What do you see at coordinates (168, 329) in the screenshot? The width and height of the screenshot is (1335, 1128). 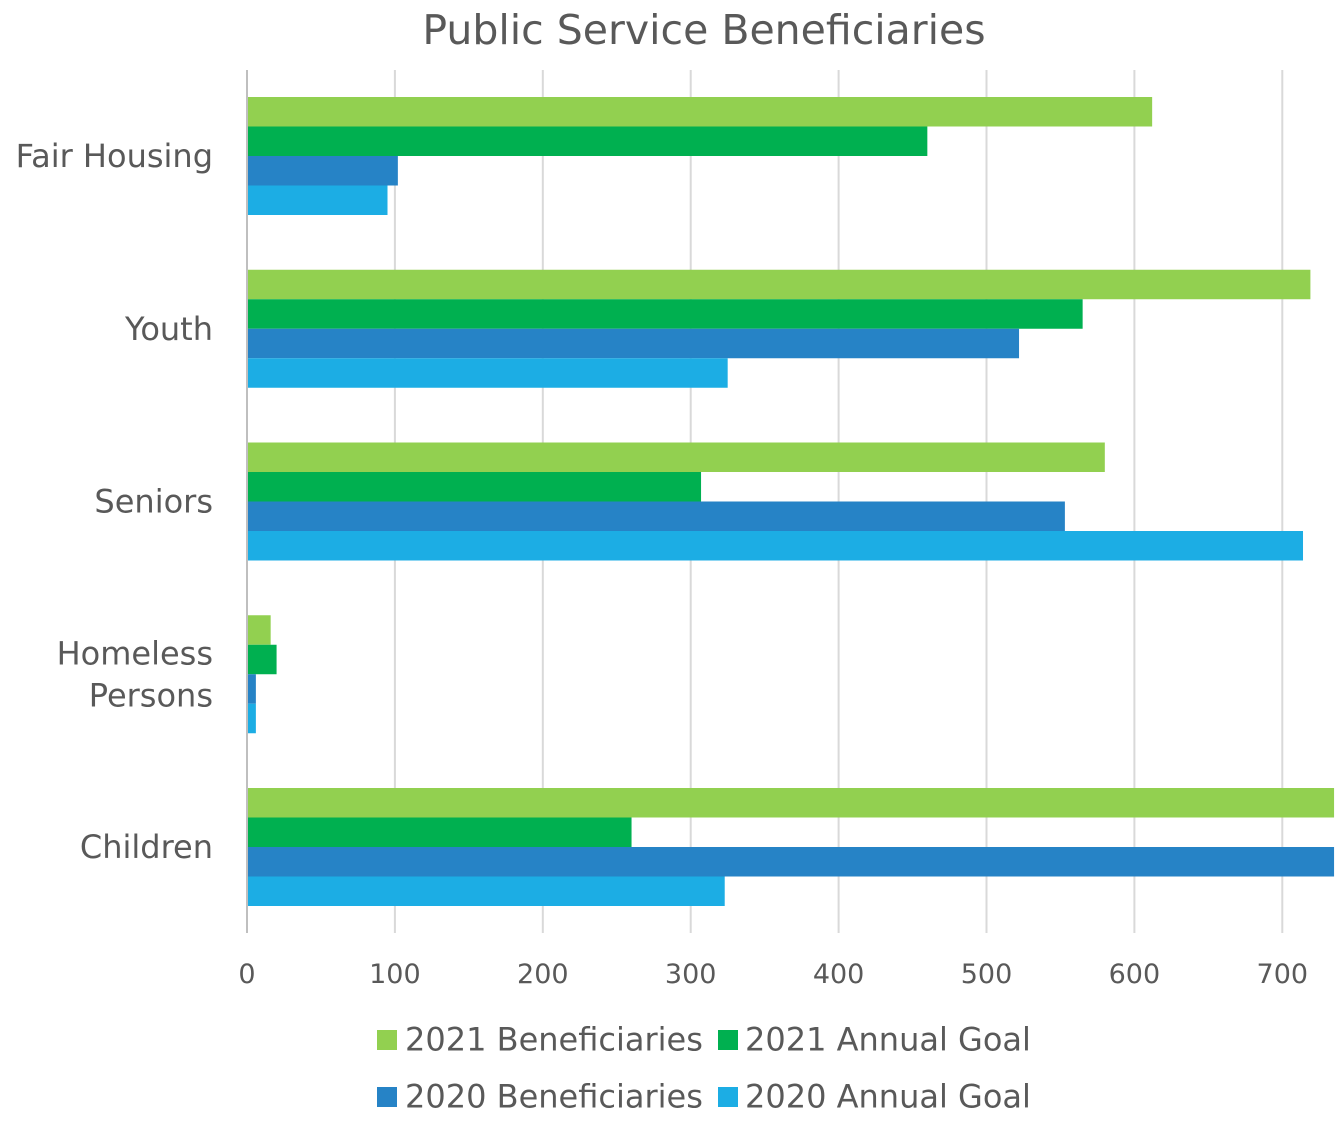 I see `category-label: Youth` at bounding box center [168, 329].